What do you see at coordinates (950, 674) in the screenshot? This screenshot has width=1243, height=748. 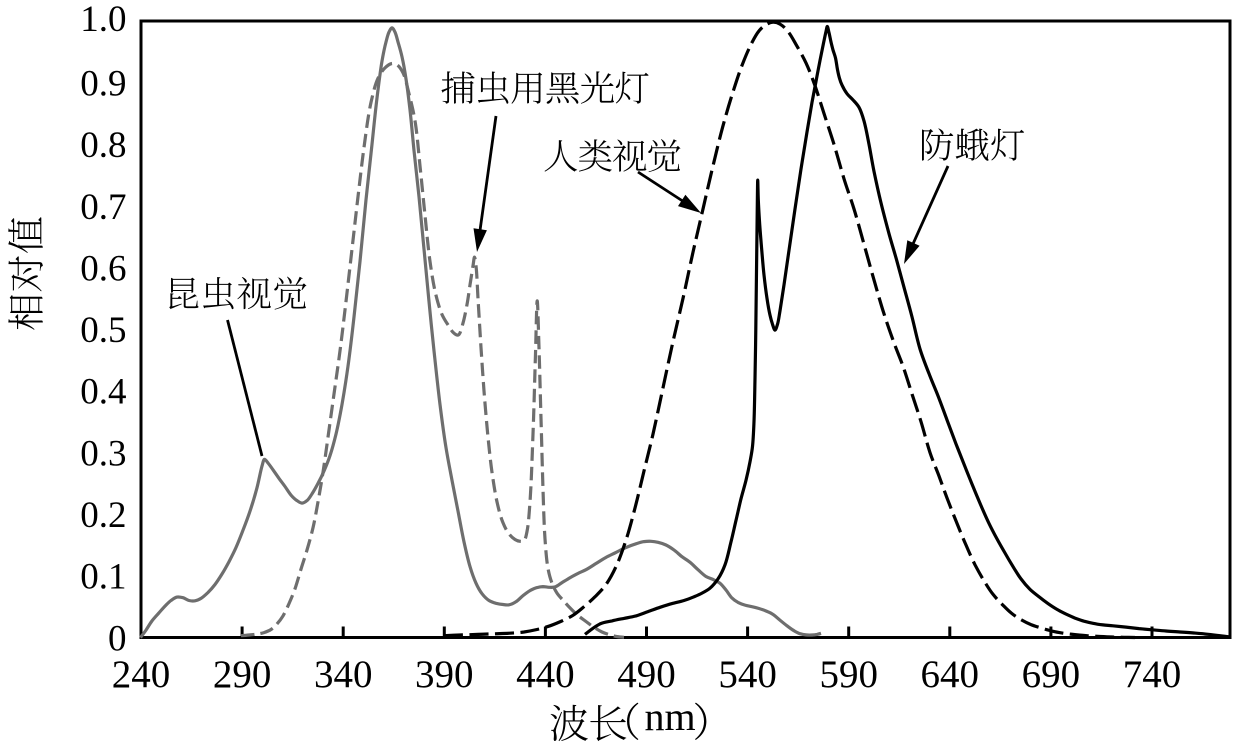 I see `svg-text: 640` at bounding box center [950, 674].